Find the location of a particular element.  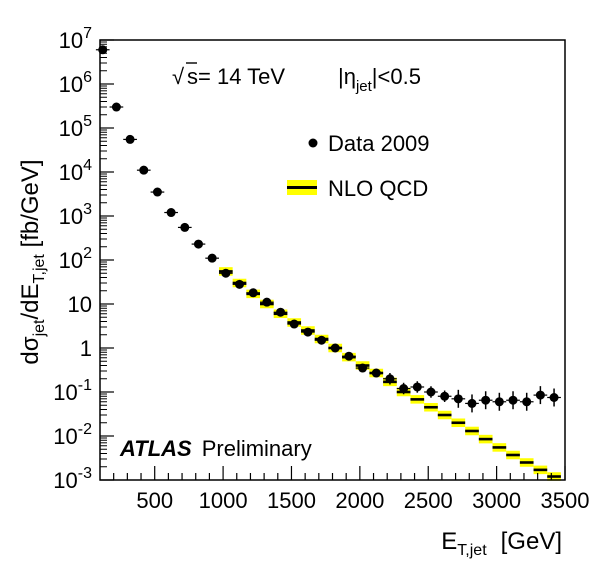

y-axis-label: dσjet/dET,jet [fb/GeV] is located at coordinates (32, 261).